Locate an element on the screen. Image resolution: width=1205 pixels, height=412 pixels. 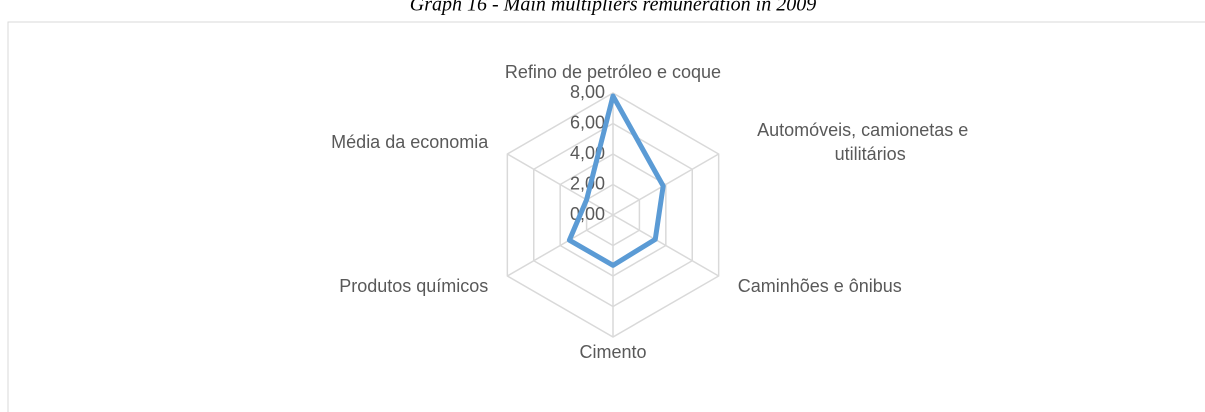
category-label: Refino de petróleo e coque is located at coordinates (613, 72).